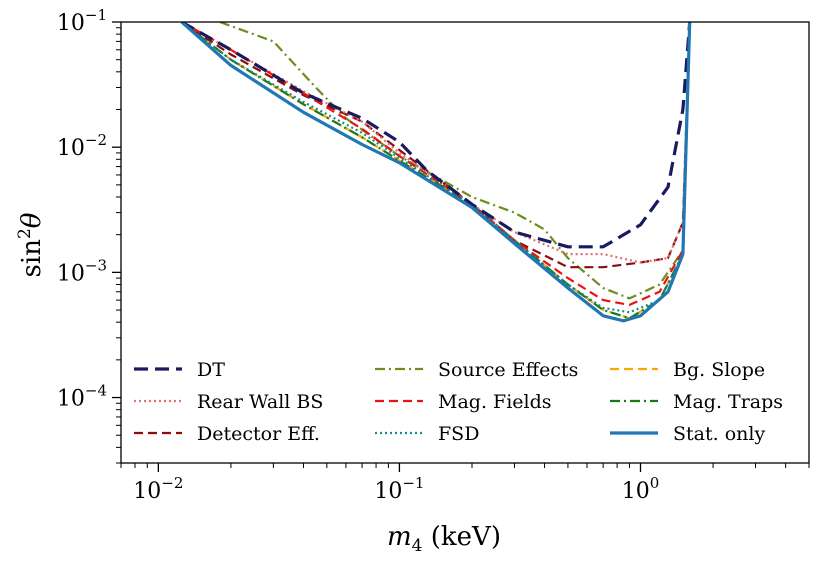  I want to click on legend-label: Source Effects, so click(508, 370).